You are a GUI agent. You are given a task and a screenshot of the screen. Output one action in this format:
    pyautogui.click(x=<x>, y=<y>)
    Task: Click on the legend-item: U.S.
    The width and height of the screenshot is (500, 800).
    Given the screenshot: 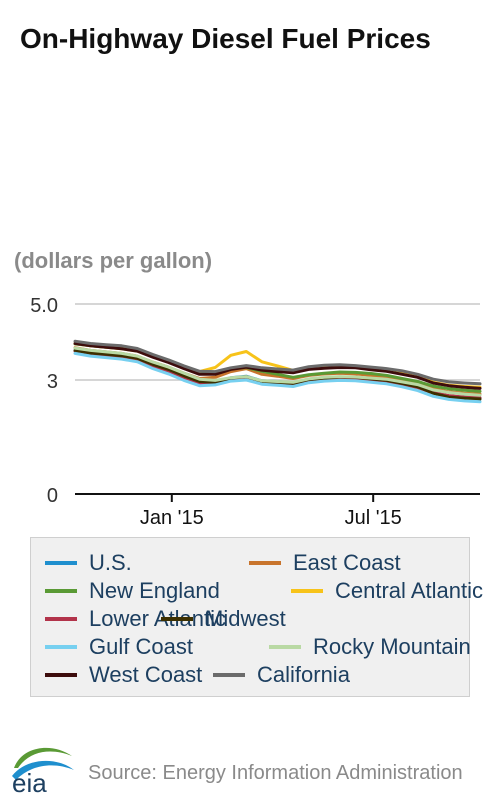 What is the action you would take?
    pyautogui.click(x=88, y=563)
    